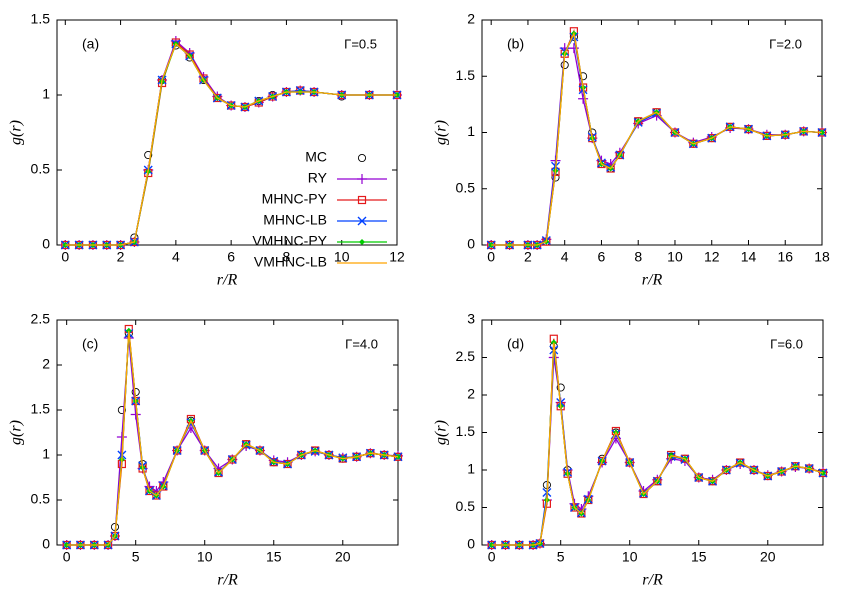 The width and height of the screenshot is (855, 599). Describe the element at coordinates (712, 257) in the screenshot. I see `x-tick-label: 12` at that location.